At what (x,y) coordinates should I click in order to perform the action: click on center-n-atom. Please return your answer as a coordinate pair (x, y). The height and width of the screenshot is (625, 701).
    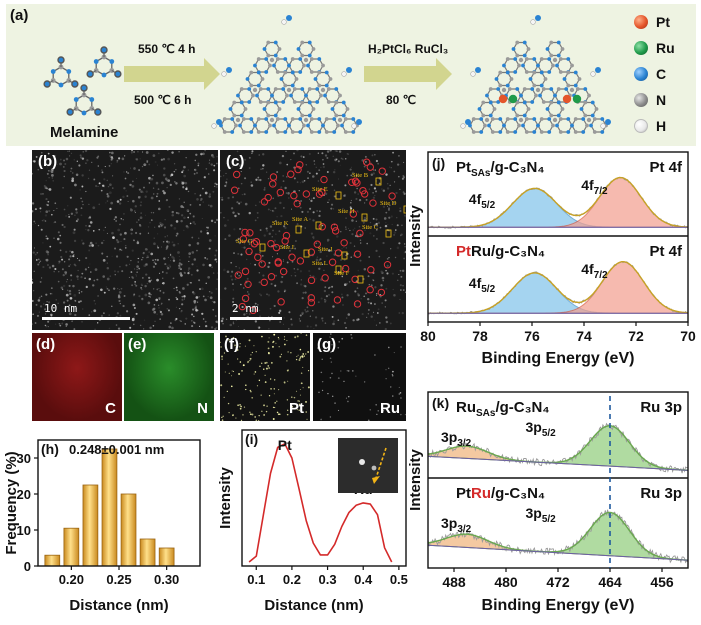
    Looking at the image, I should click on (306, 120).